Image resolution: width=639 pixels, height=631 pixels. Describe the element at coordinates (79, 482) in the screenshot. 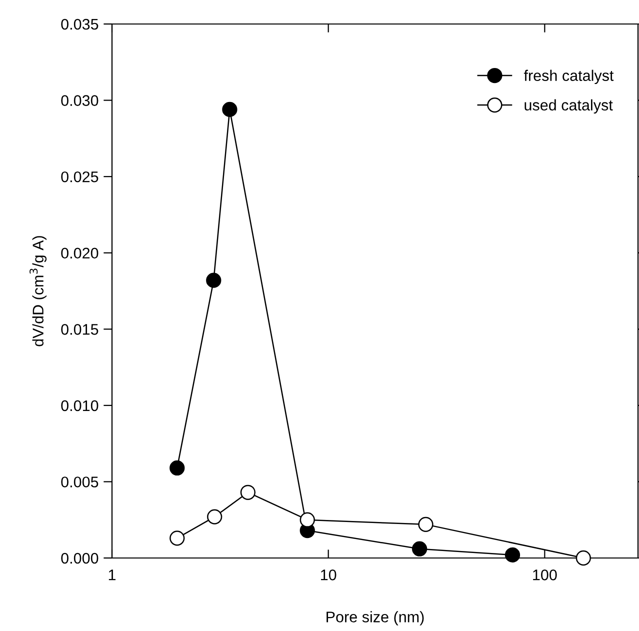

I see `y-tick-label: 0.005` at that location.